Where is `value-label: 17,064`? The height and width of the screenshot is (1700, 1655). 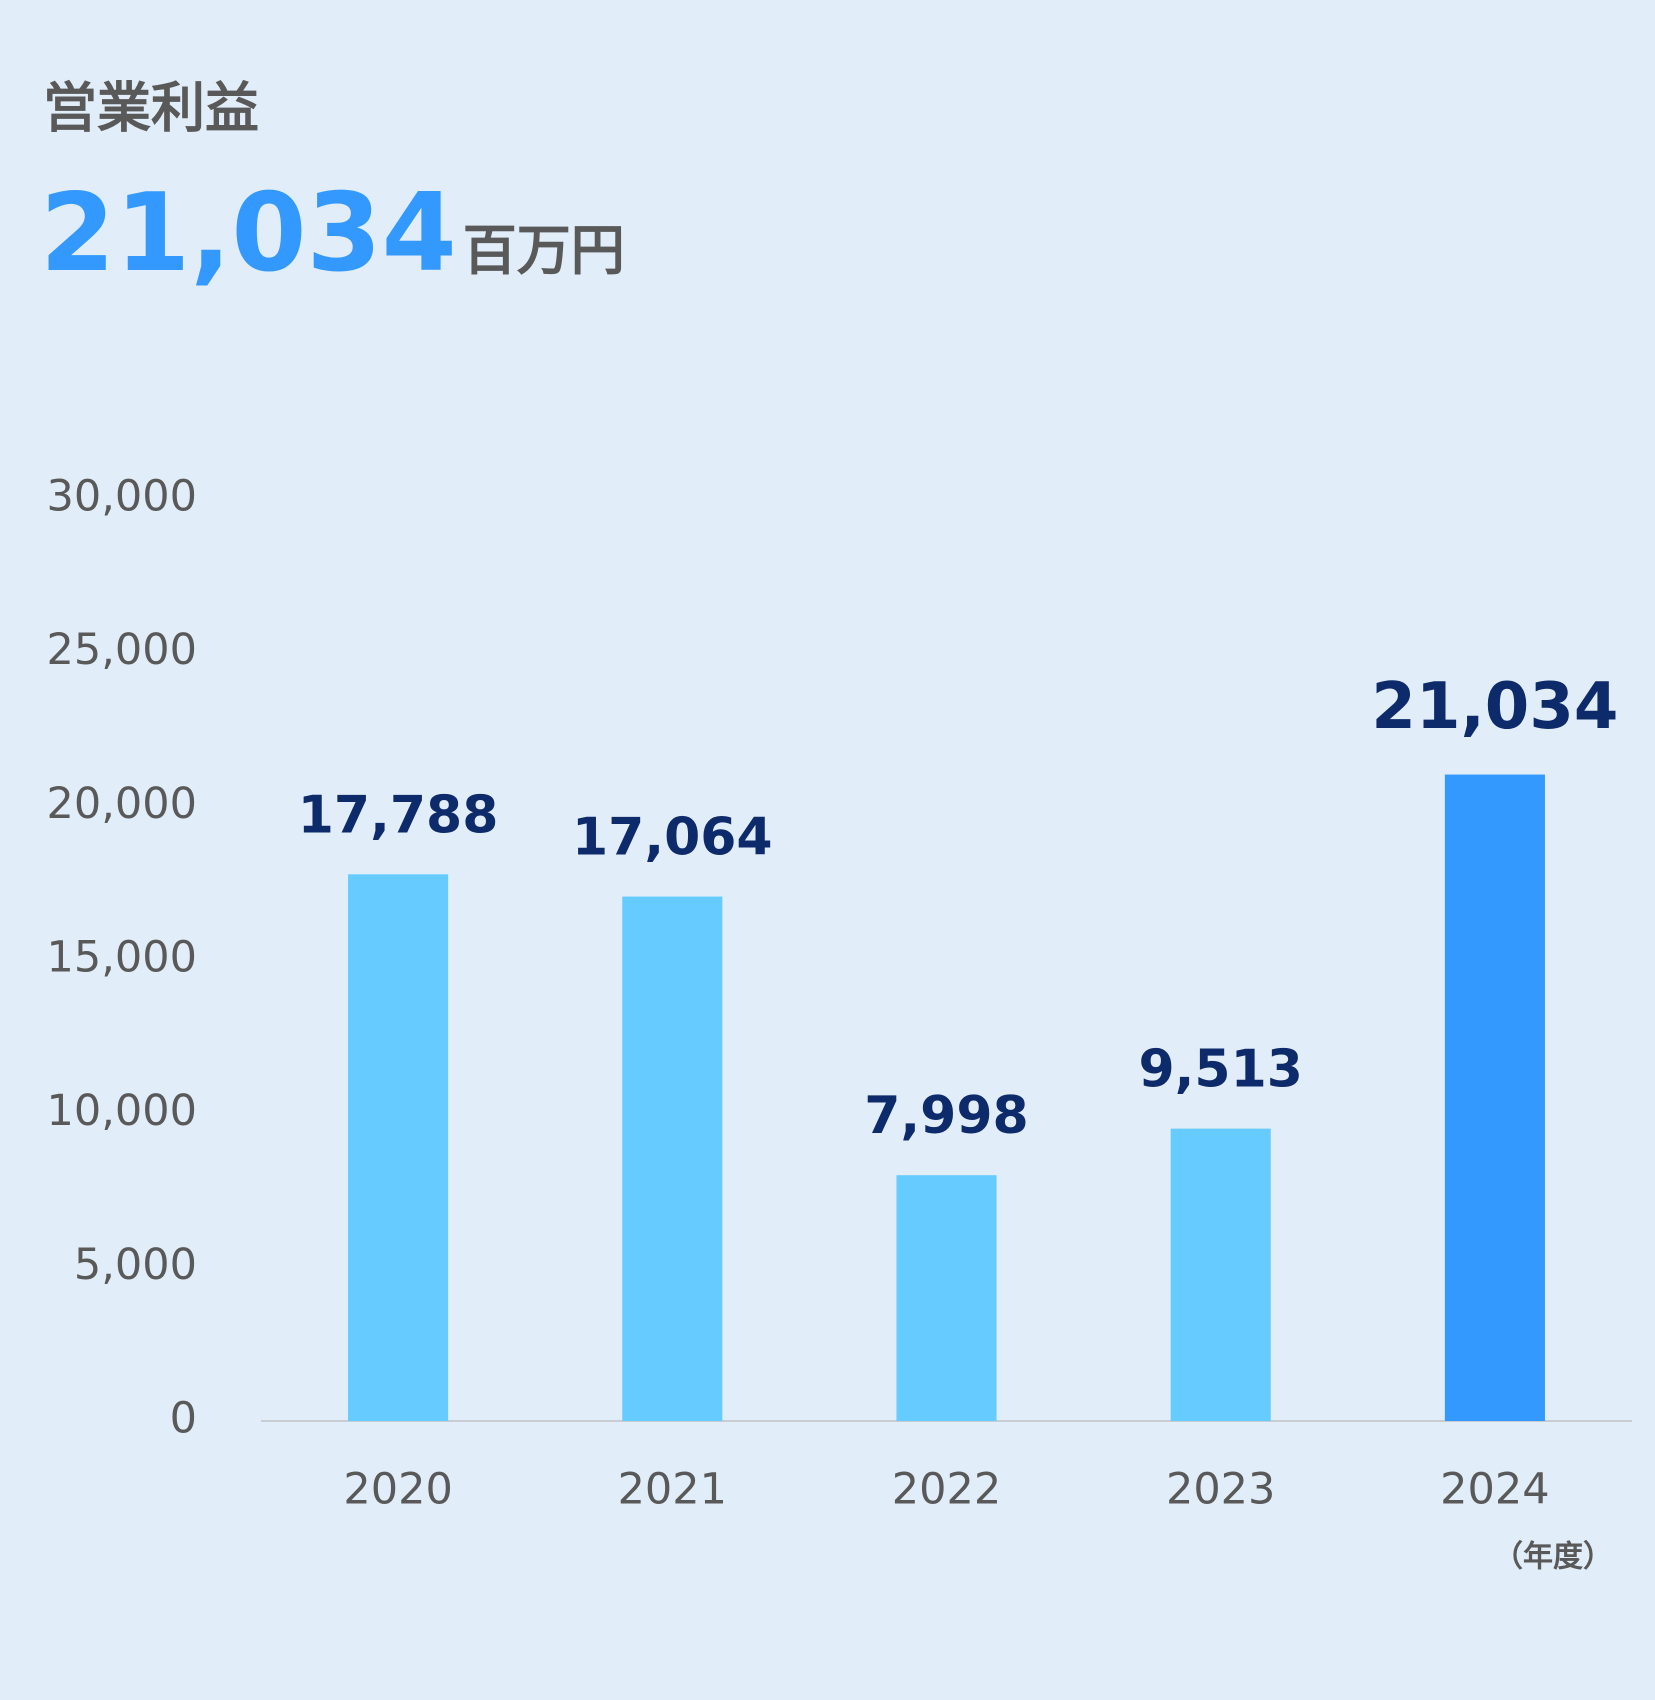 value-label: 17,064 is located at coordinates (672, 838).